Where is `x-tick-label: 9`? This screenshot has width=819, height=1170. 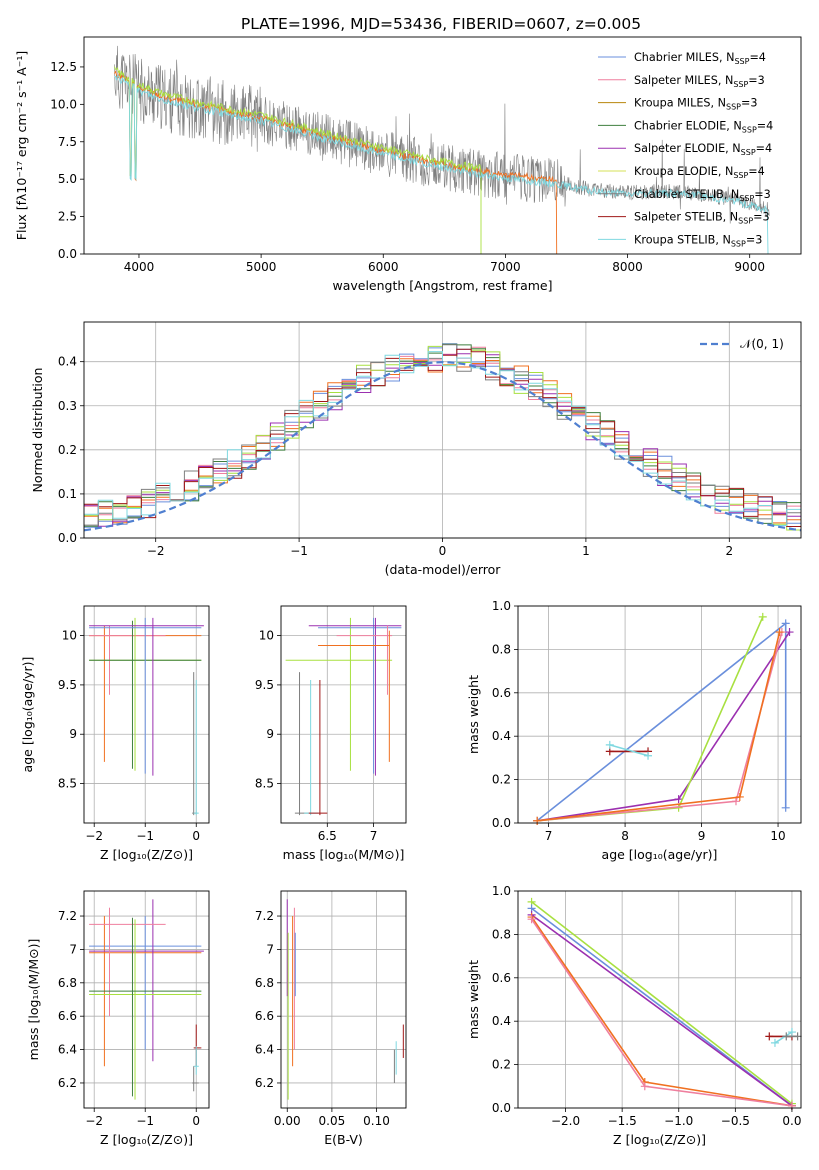 x-tick-label: 9 is located at coordinates (702, 836).